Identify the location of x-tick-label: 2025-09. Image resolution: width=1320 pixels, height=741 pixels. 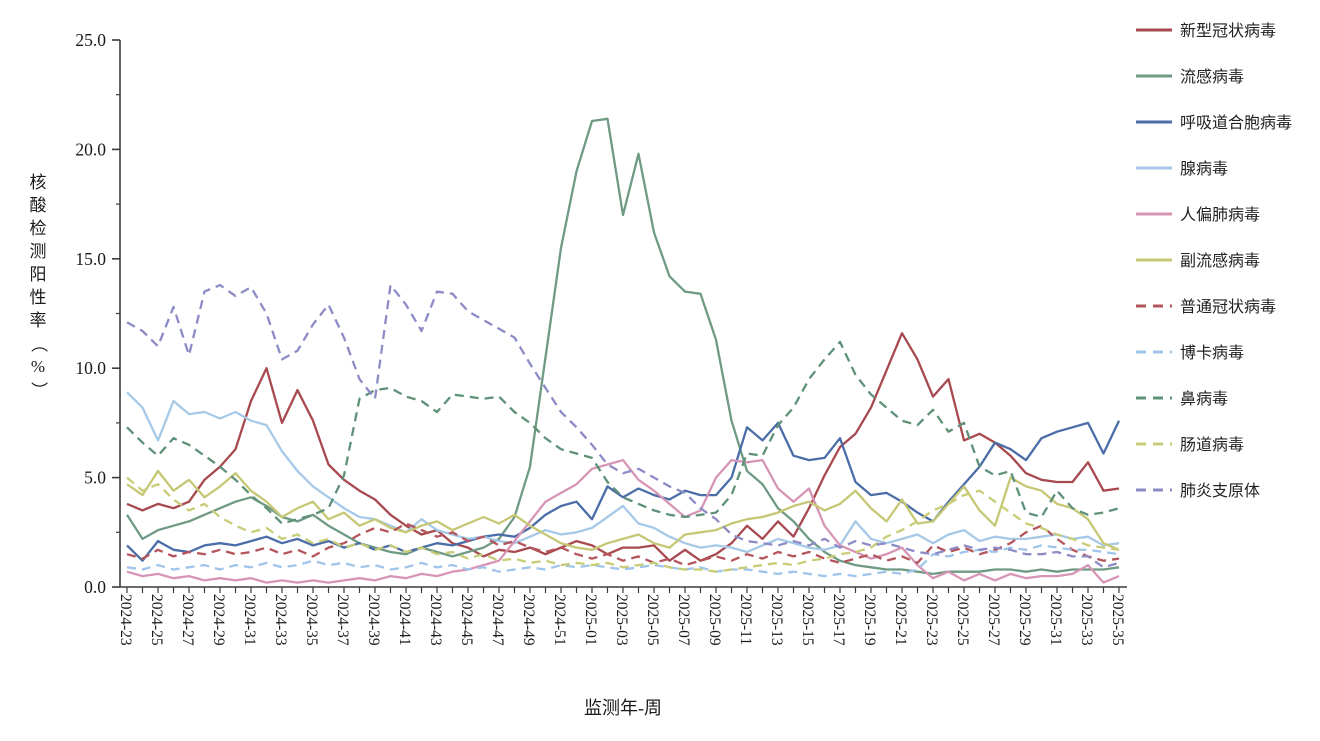
(714, 620).